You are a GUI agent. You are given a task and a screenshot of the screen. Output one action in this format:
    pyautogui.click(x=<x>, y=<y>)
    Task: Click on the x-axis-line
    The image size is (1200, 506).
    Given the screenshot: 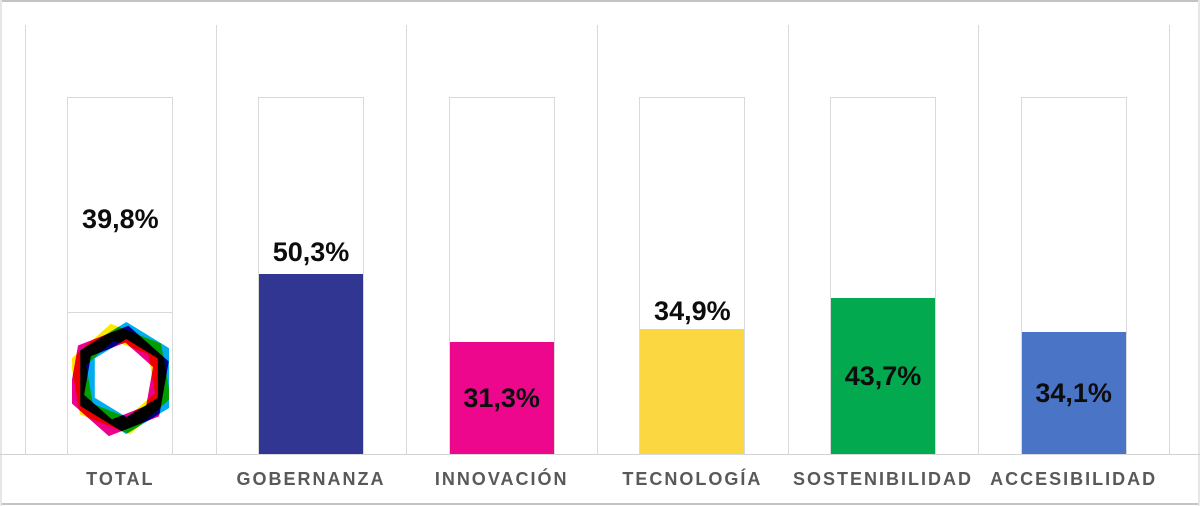 What is the action you would take?
    pyautogui.click(x=600, y=454)
    